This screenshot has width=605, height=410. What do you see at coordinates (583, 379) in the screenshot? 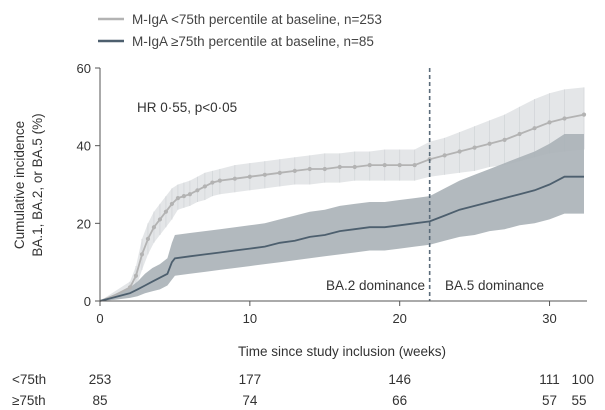
I see `risk-value: 100` at bounding box center [583, 379].